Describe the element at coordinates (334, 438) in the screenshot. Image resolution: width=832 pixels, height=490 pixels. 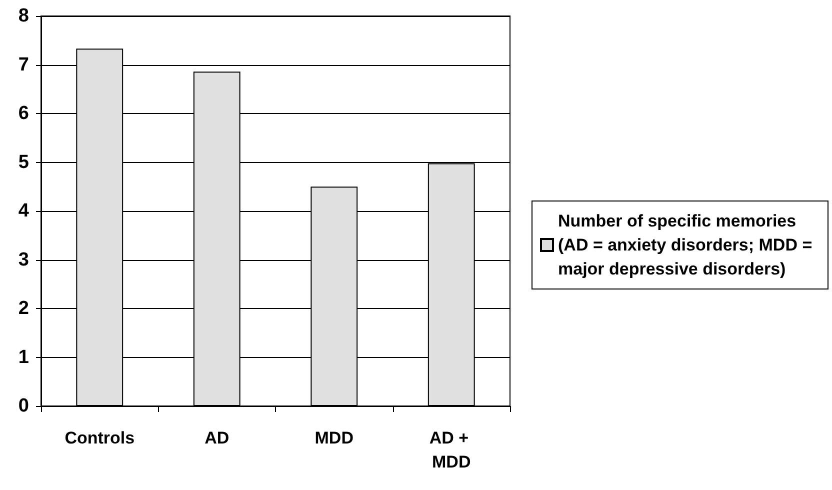
I see `x-tick-label: MDD` at that location.